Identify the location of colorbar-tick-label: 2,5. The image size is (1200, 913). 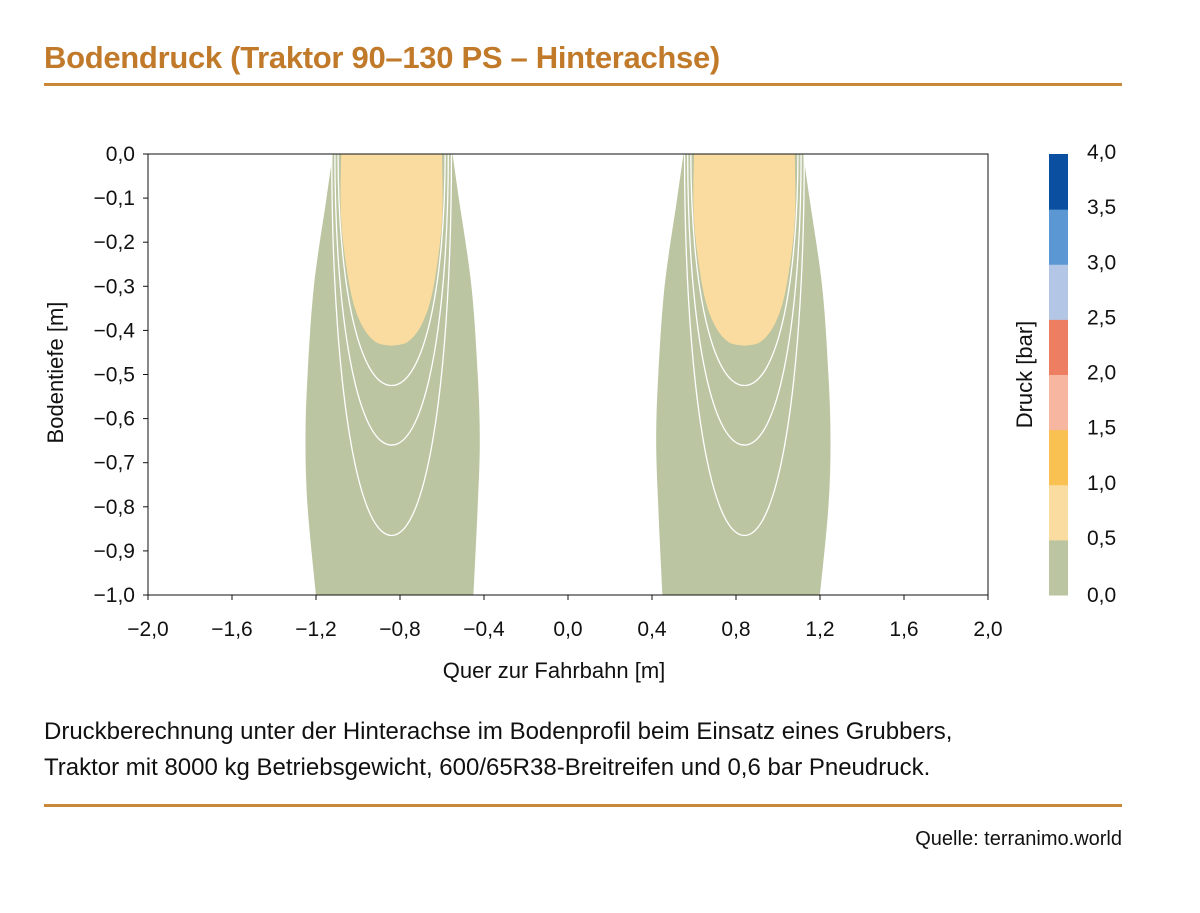
(1101, 317).